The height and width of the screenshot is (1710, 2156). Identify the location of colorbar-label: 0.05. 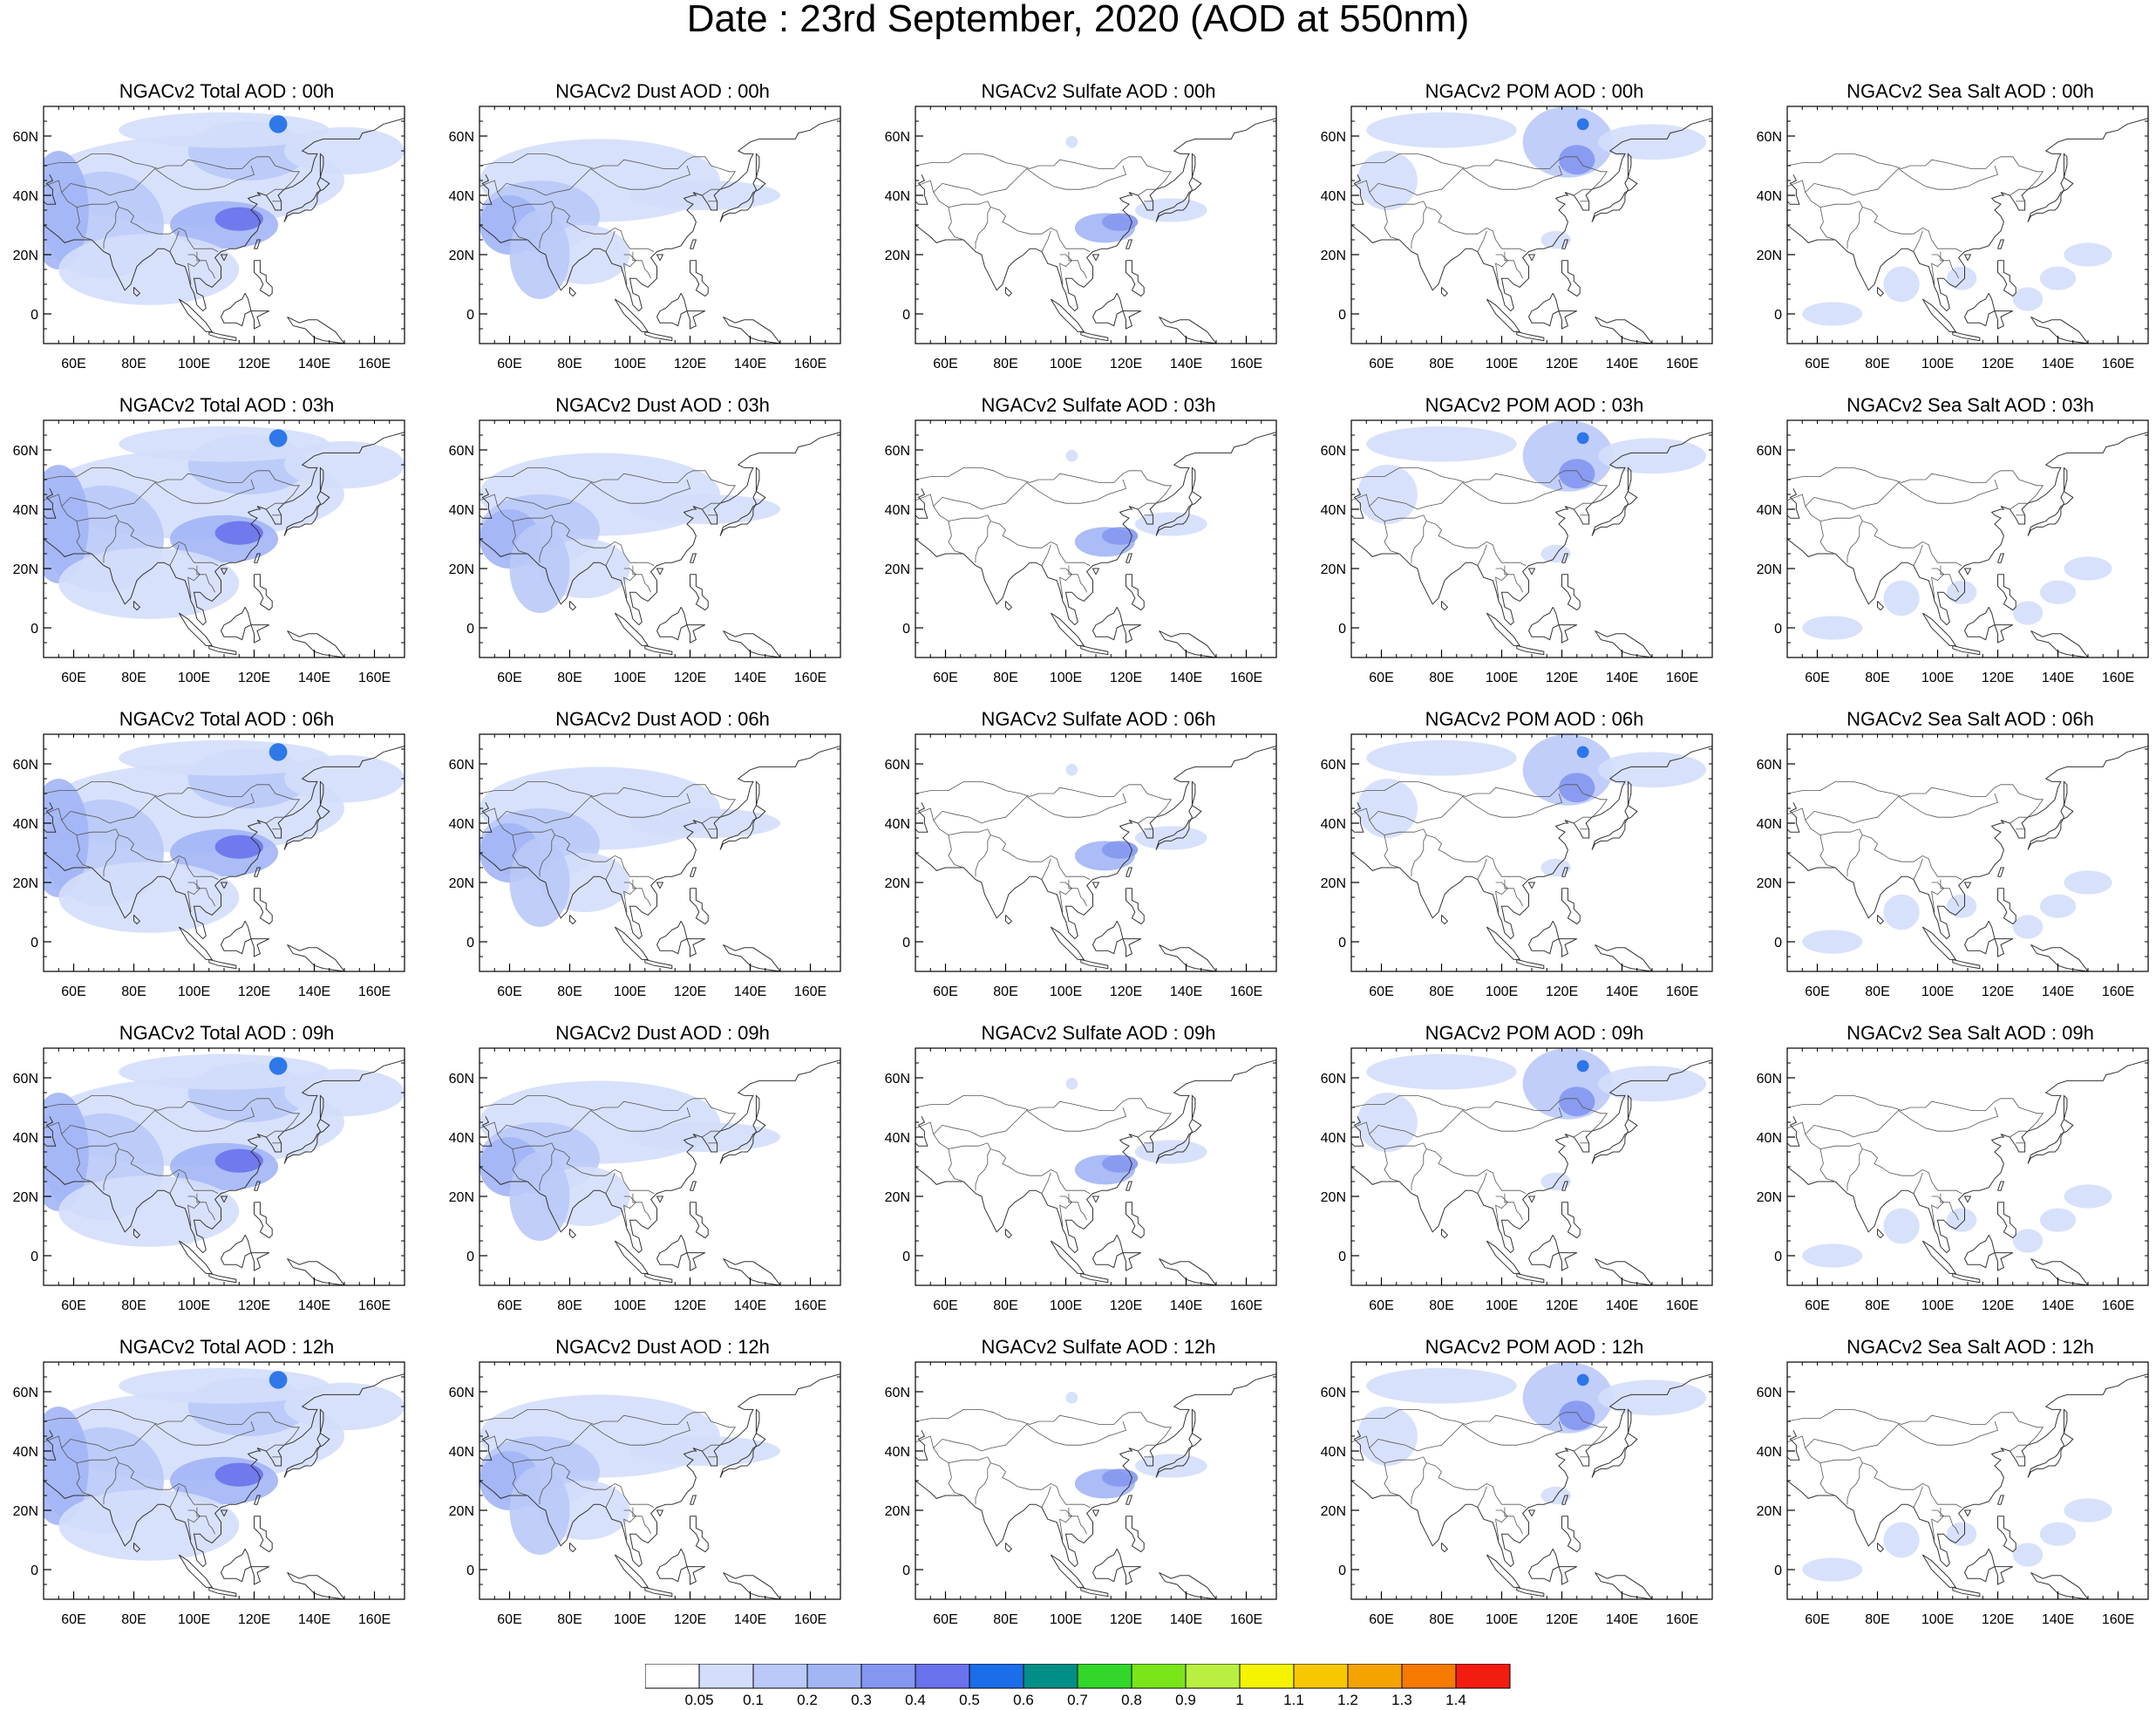
(698, 1699).